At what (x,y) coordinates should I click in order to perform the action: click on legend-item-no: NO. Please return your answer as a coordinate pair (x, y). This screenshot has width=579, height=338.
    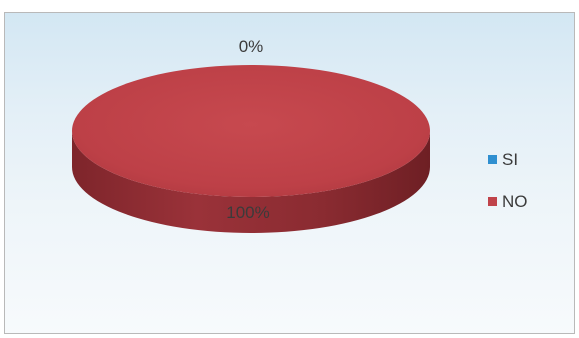
    Looking at the image, I should click on (523, 201).